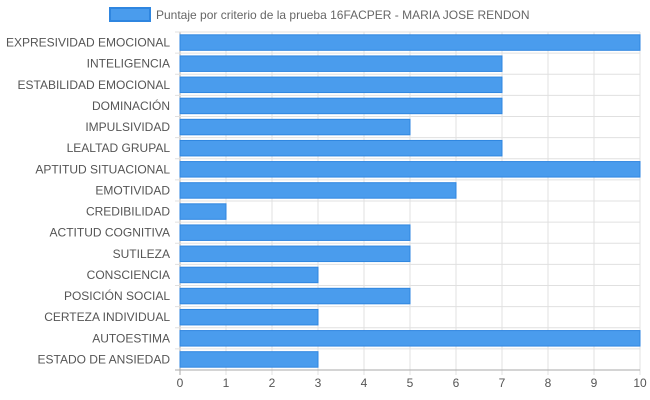  What do you see at coordinates (502, 383) in the screenshot?
I see `x-tick-label: 7` at bounding box center [502, 383].